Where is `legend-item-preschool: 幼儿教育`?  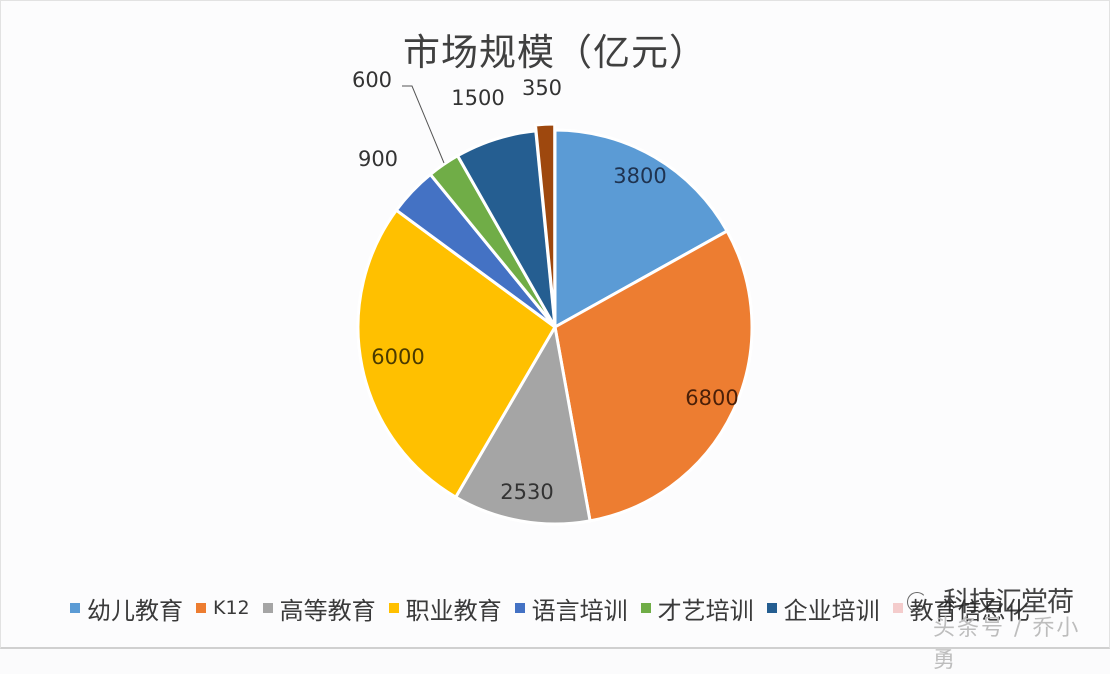 legend-item-preschool: 幼儿教育 is located at coordinates (126, 608).